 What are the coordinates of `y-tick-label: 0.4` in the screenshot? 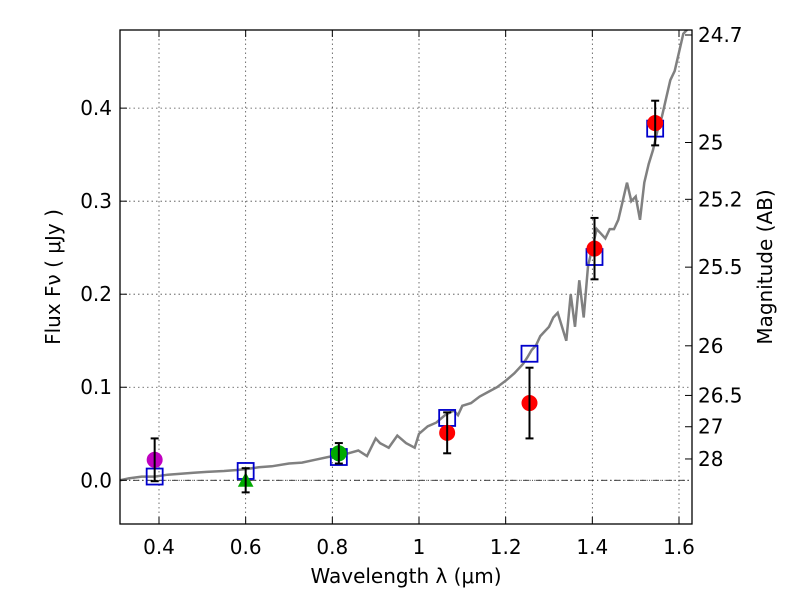 It's located at (96, 108).